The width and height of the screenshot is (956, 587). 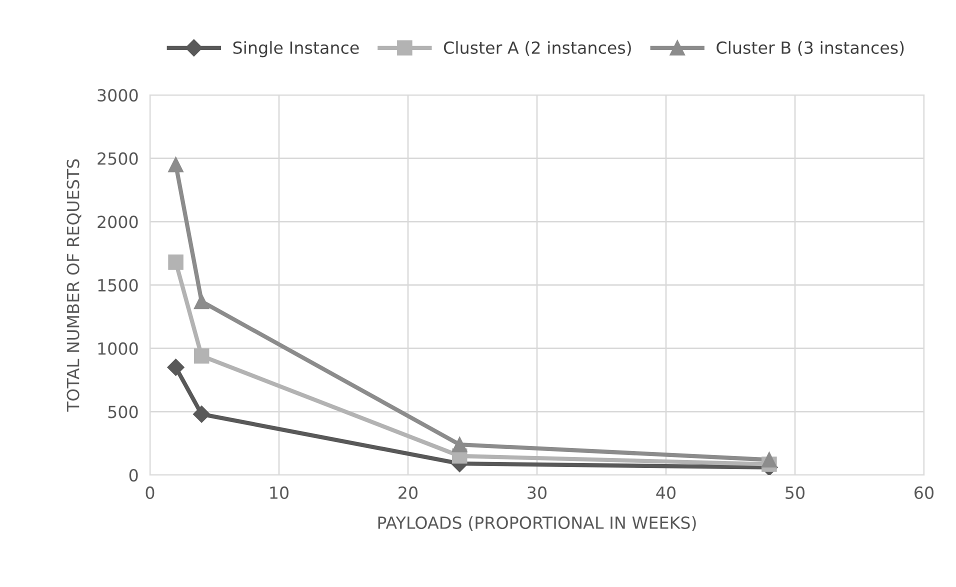 What do you see at coordinates (118, 158) in the screenshot?
I see `y-tick-label: 2500` at bounding box center [118, 158].